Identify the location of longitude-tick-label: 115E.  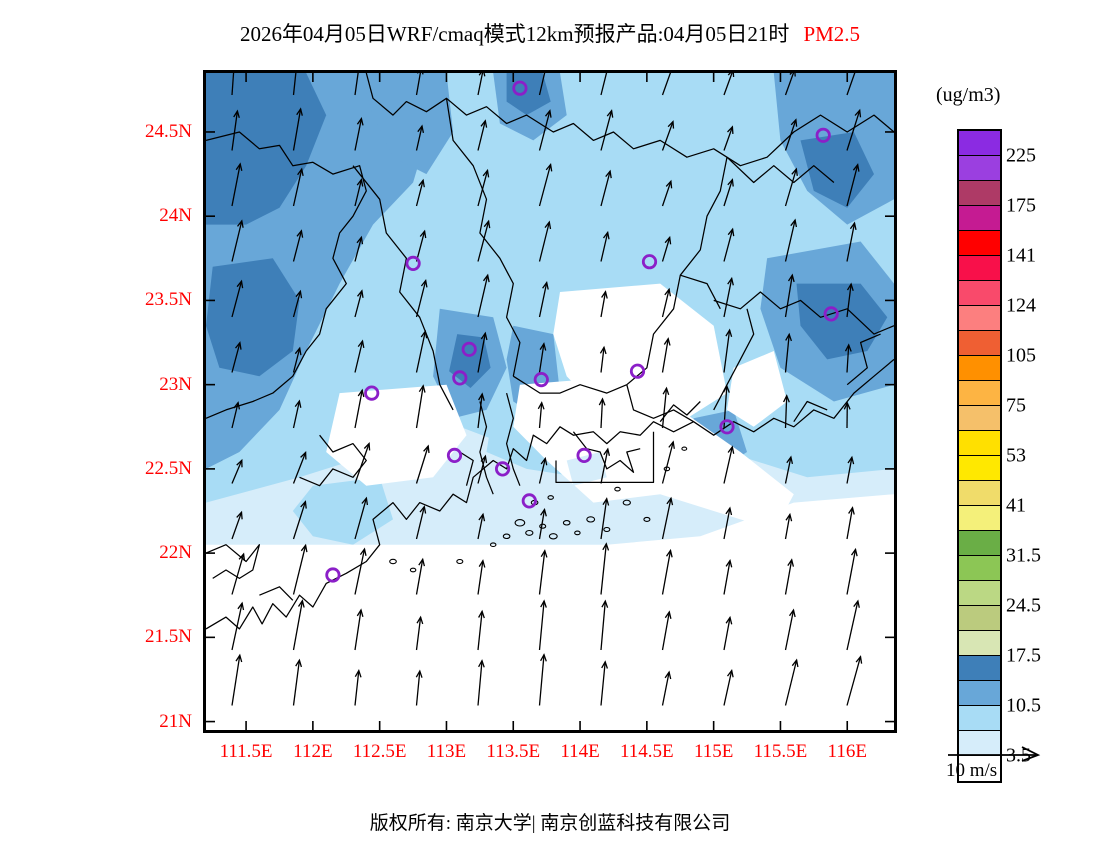
(713, 751).